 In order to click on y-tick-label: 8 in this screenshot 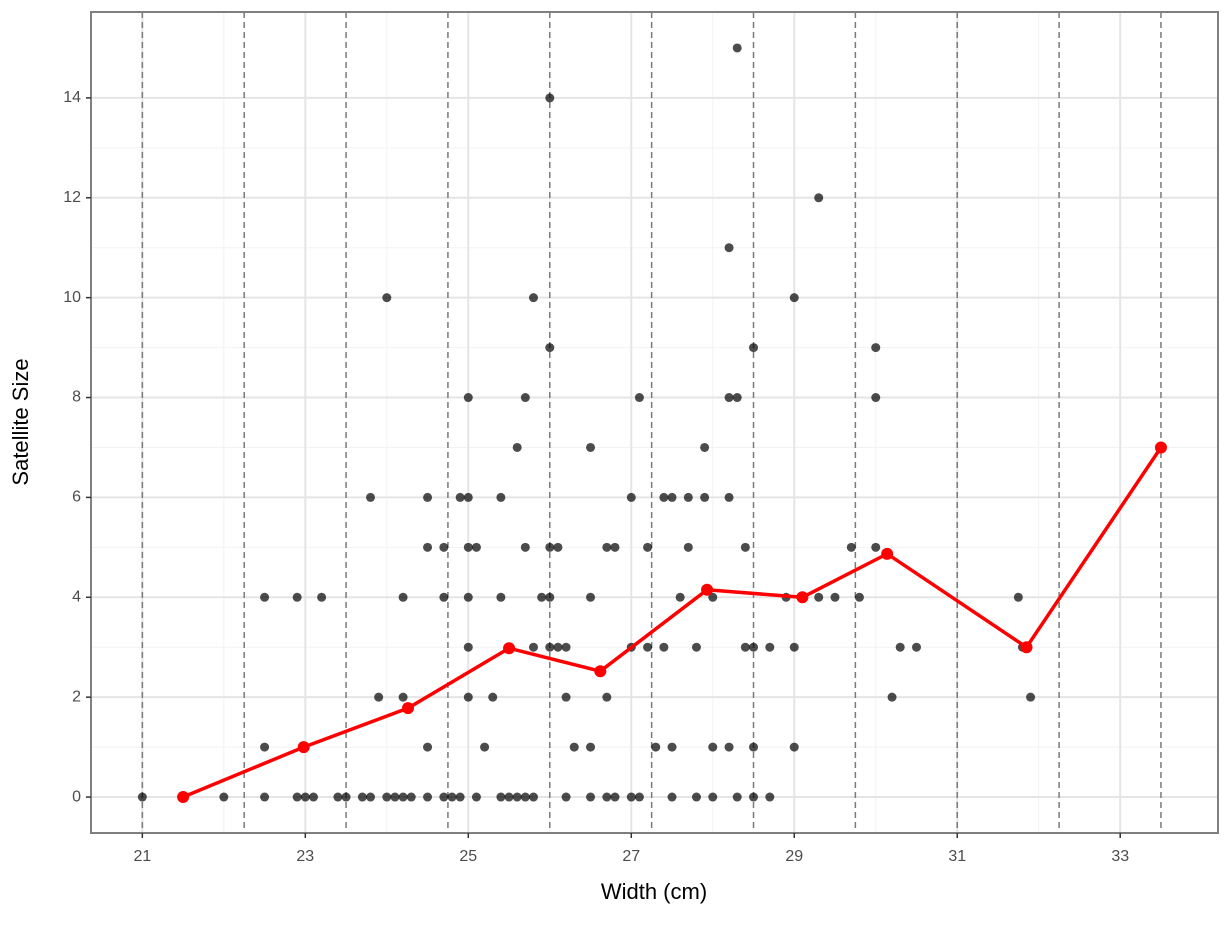, I will do `click(76, 397)`.